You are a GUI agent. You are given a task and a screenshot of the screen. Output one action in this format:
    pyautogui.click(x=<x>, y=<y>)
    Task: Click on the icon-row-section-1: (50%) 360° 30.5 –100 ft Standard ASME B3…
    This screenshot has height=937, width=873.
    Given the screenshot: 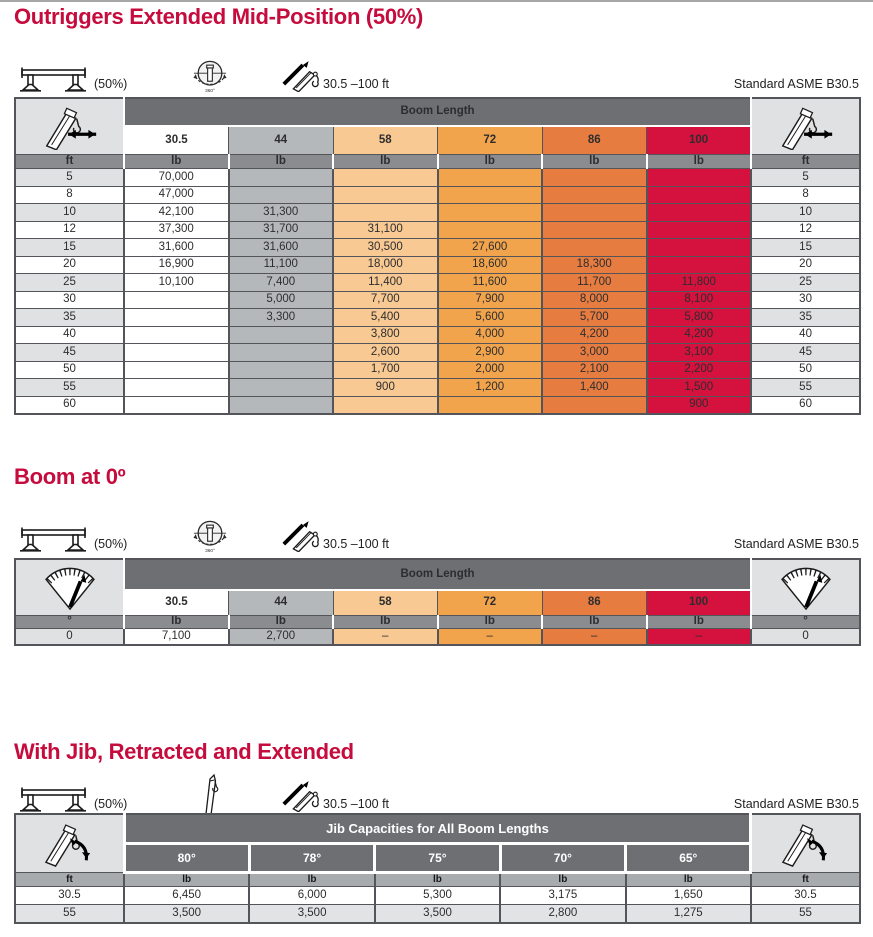 What is the action you would take?
    pyautogui.click(x=436, y=77)
    